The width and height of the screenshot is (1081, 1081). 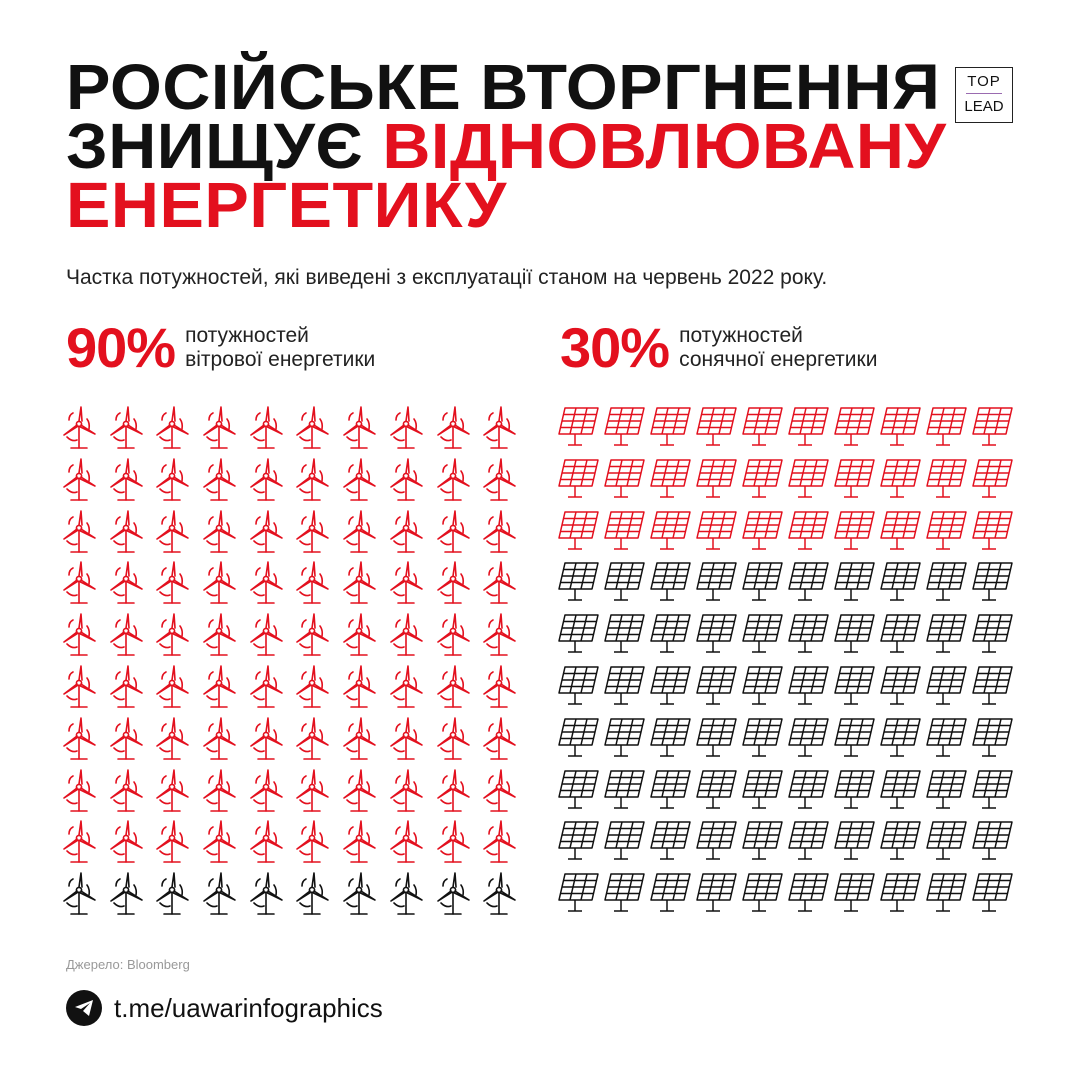 What do you see at coordinates (984, 106) in the screenshot?
I see `logo-bottom: LEAD` at bounding box center [984, 106].